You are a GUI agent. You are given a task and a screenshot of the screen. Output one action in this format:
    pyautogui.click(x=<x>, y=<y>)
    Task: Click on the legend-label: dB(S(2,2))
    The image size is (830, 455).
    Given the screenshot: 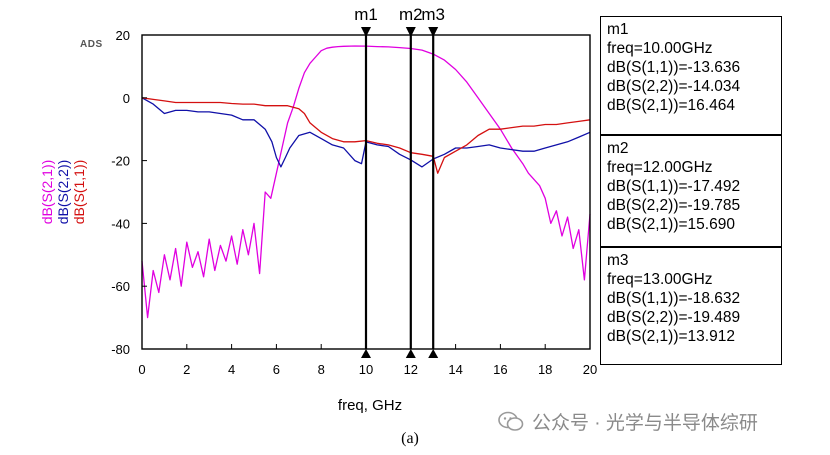 What is the action you would take?
    pyautogui.click(x=63, y=192)
    